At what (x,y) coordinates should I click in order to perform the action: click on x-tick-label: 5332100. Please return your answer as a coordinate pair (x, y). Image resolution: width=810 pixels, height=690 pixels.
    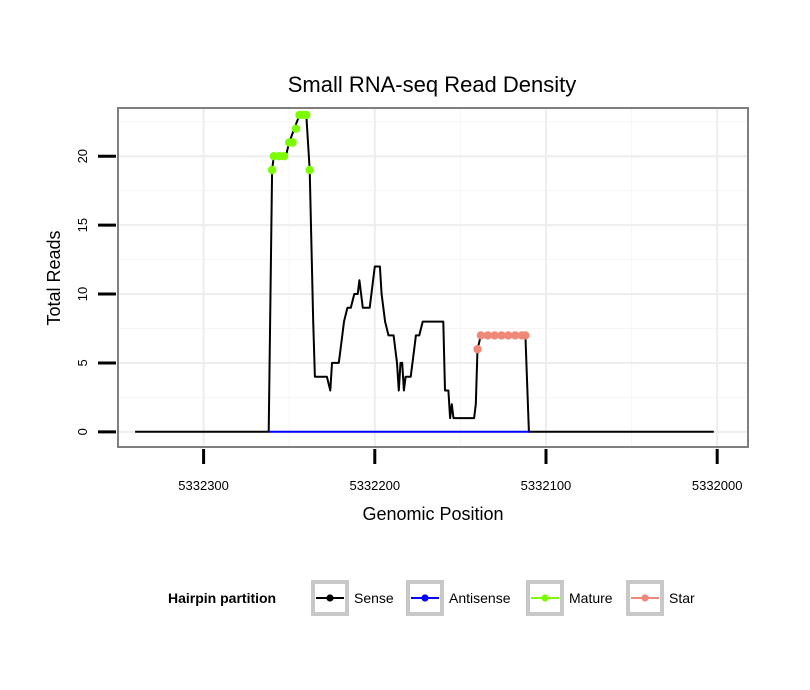
    Looking at the image, I should click on (546, 485).